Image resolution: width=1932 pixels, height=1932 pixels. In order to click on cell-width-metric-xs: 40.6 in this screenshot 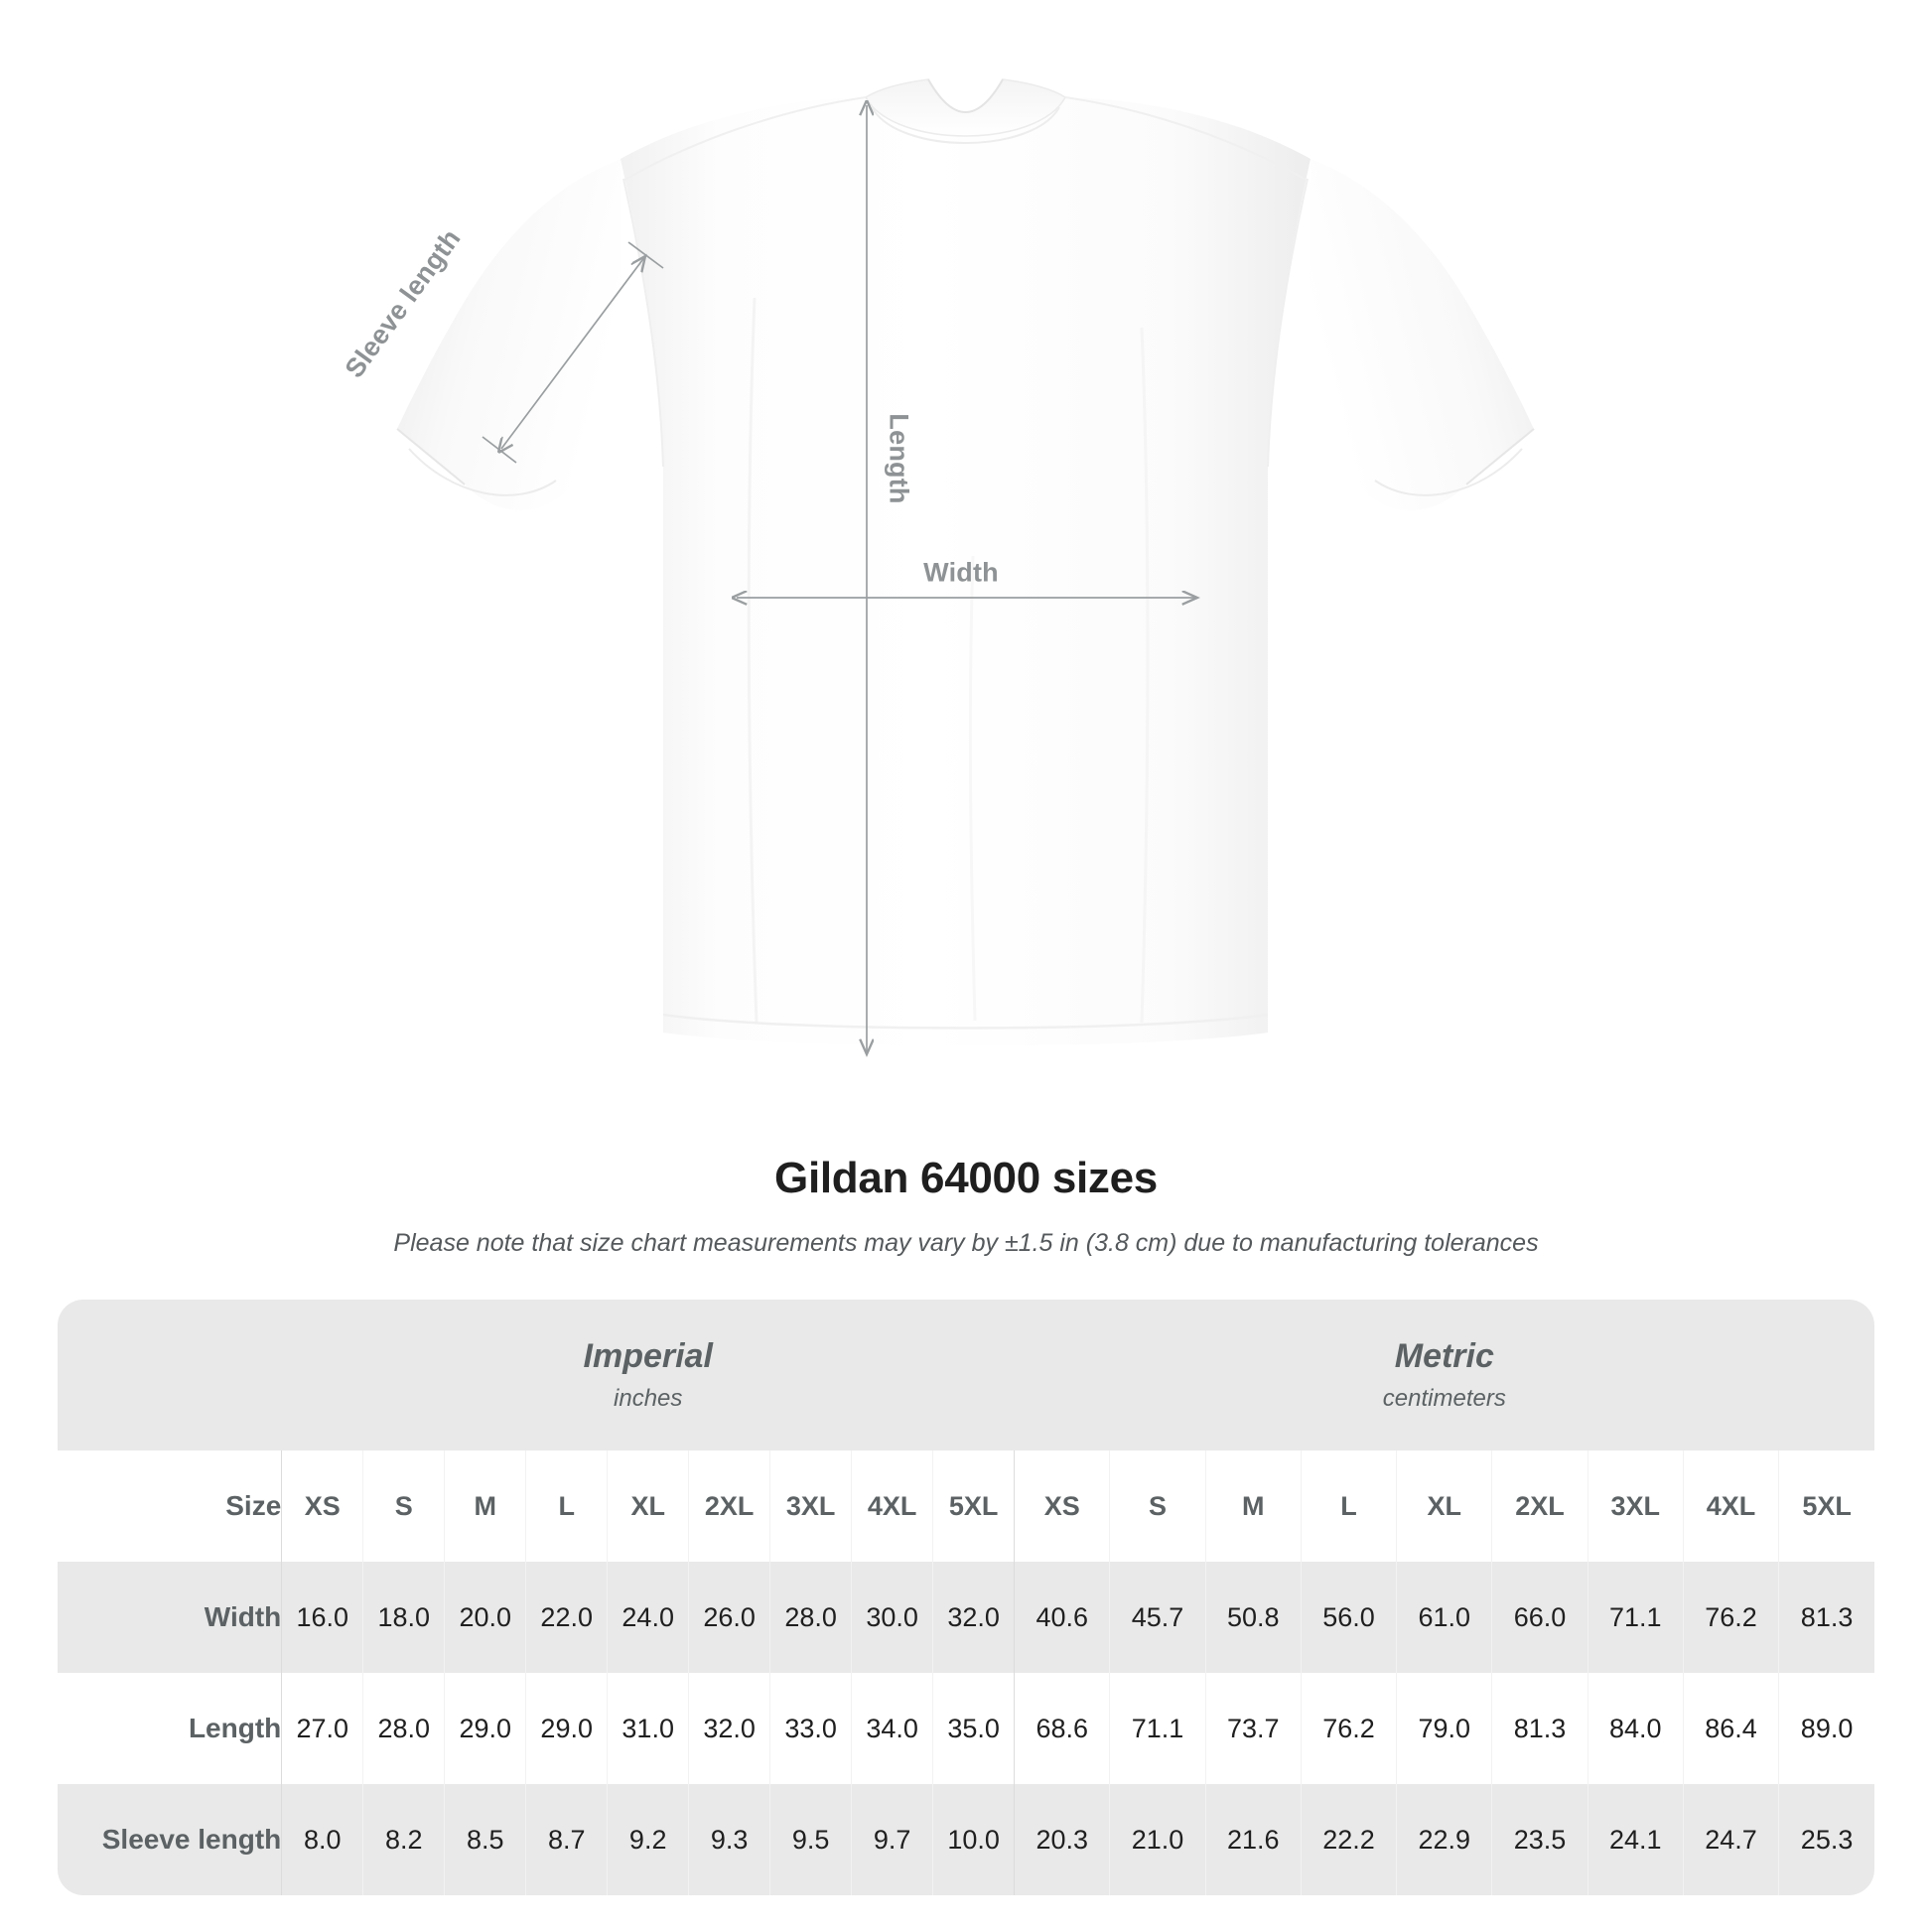, I will do `click(1062, 1618)`.